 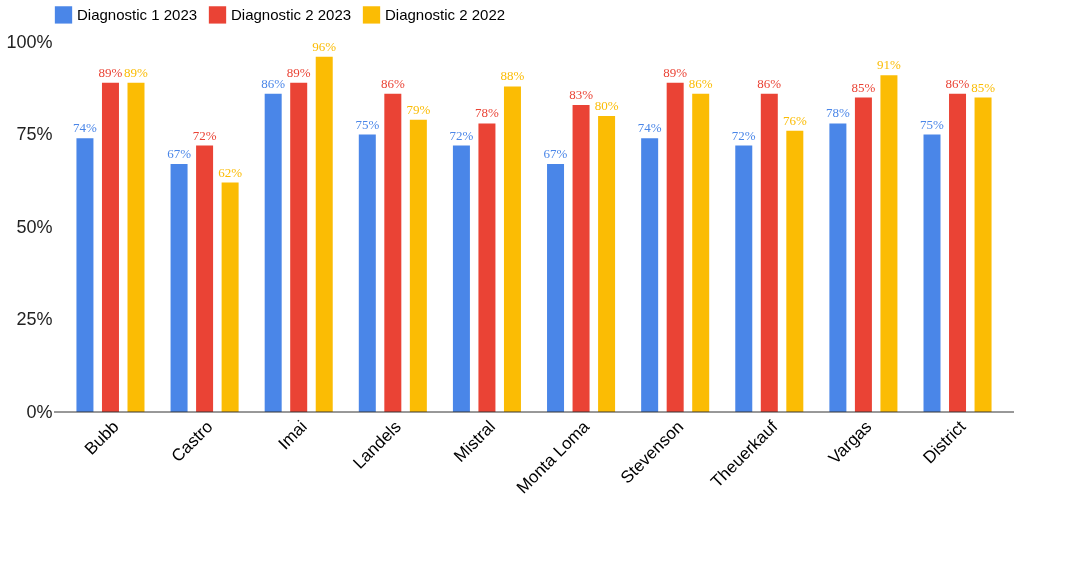 What do you see at coordinates (445, 14) in the screenshot?
I see `legend-label: Diagnostic 2 2022` at bounding box center [445, 14].